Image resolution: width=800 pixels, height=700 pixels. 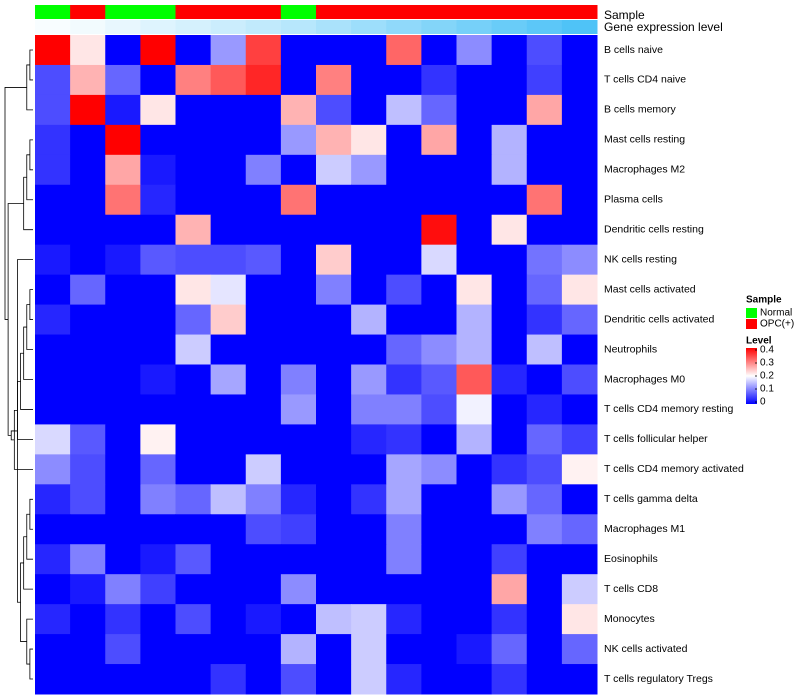 What do you see at coordinates (644, 379) in the screenshot?
I see `row-label: Macrophages M0` at bounding box center [644, 379].